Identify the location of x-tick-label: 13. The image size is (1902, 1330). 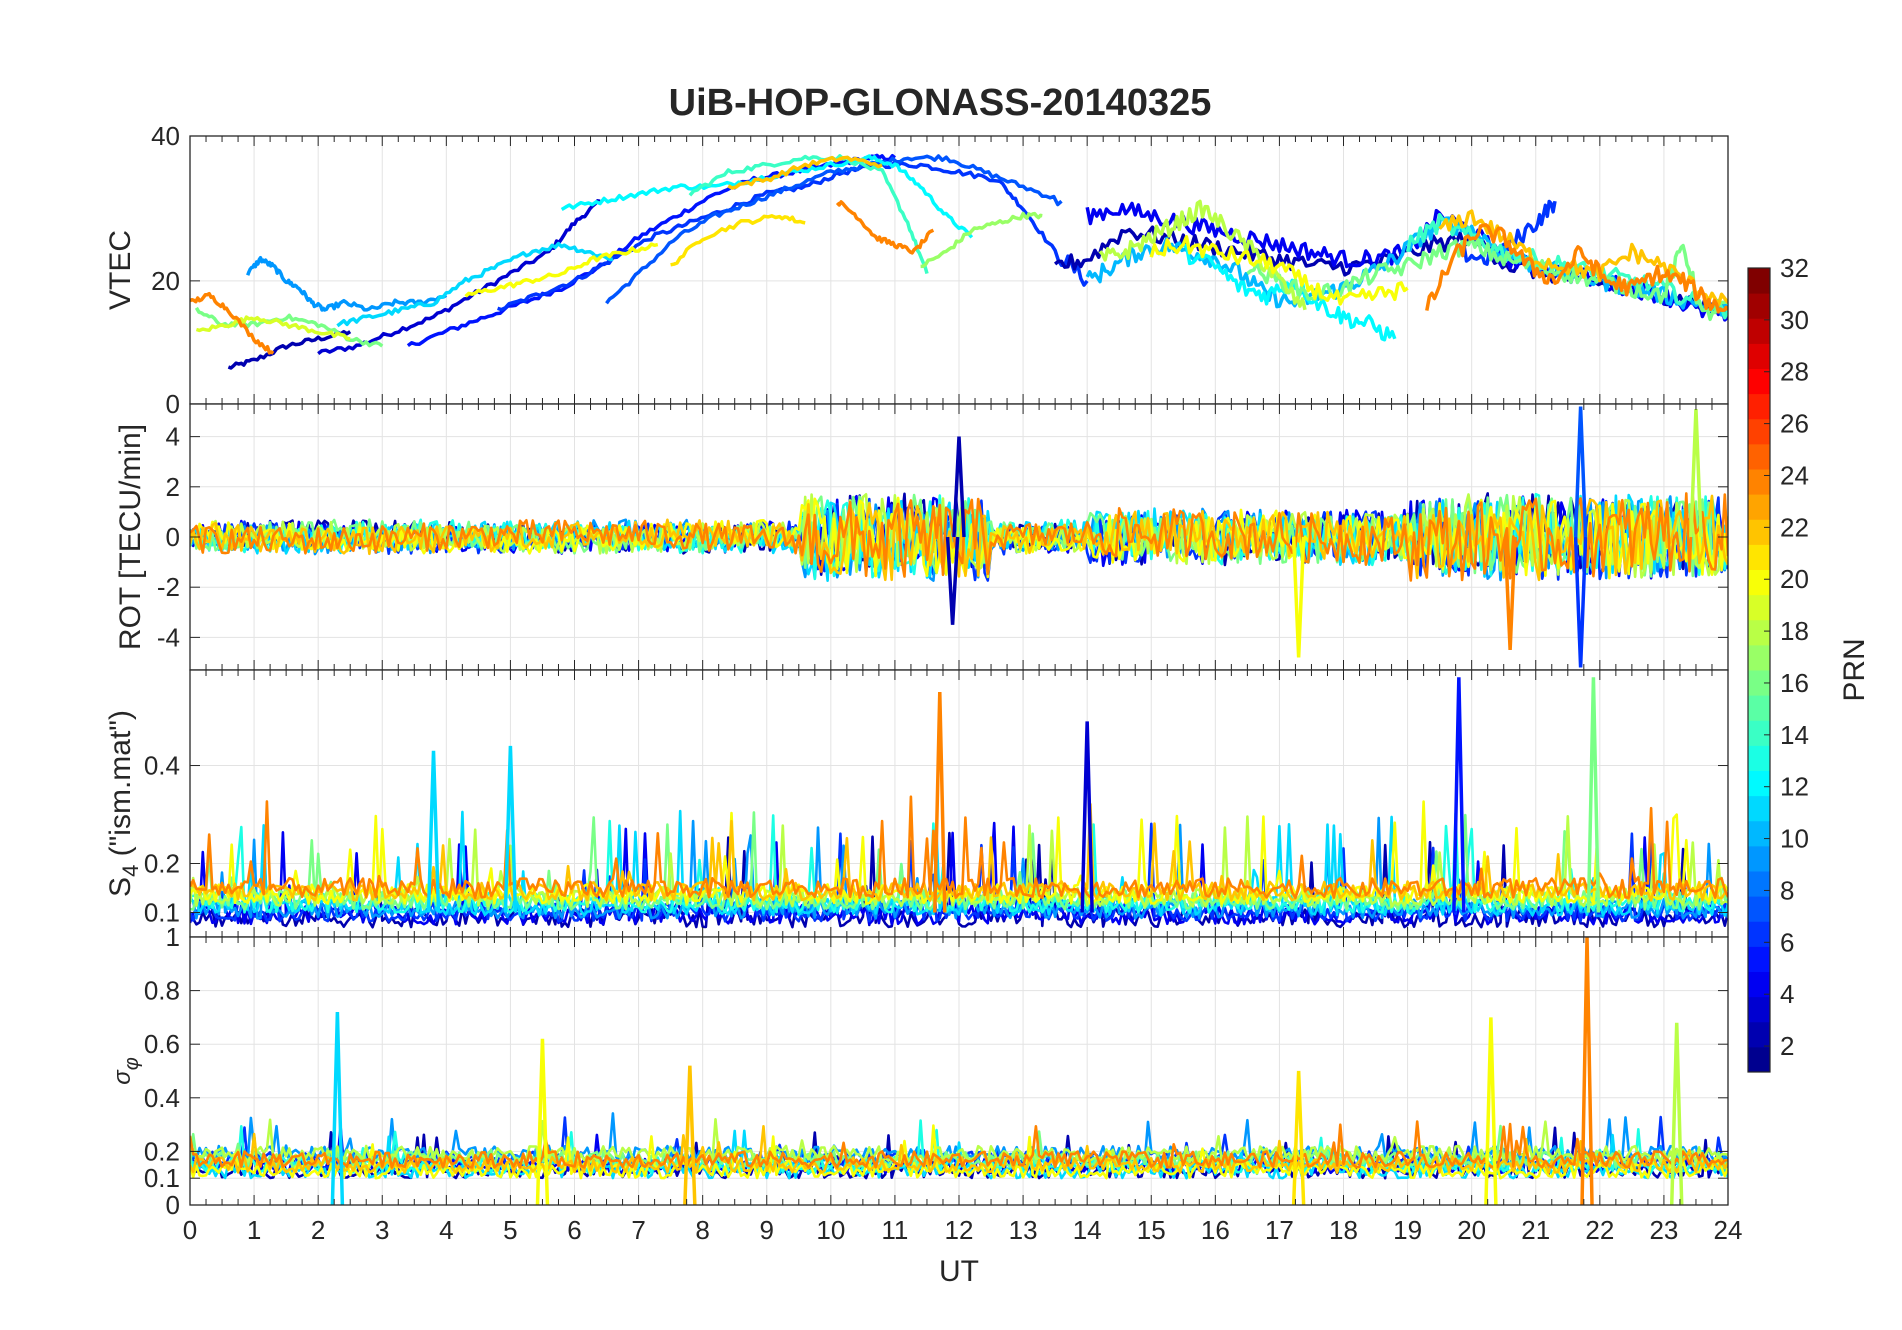
(1023, 1230).